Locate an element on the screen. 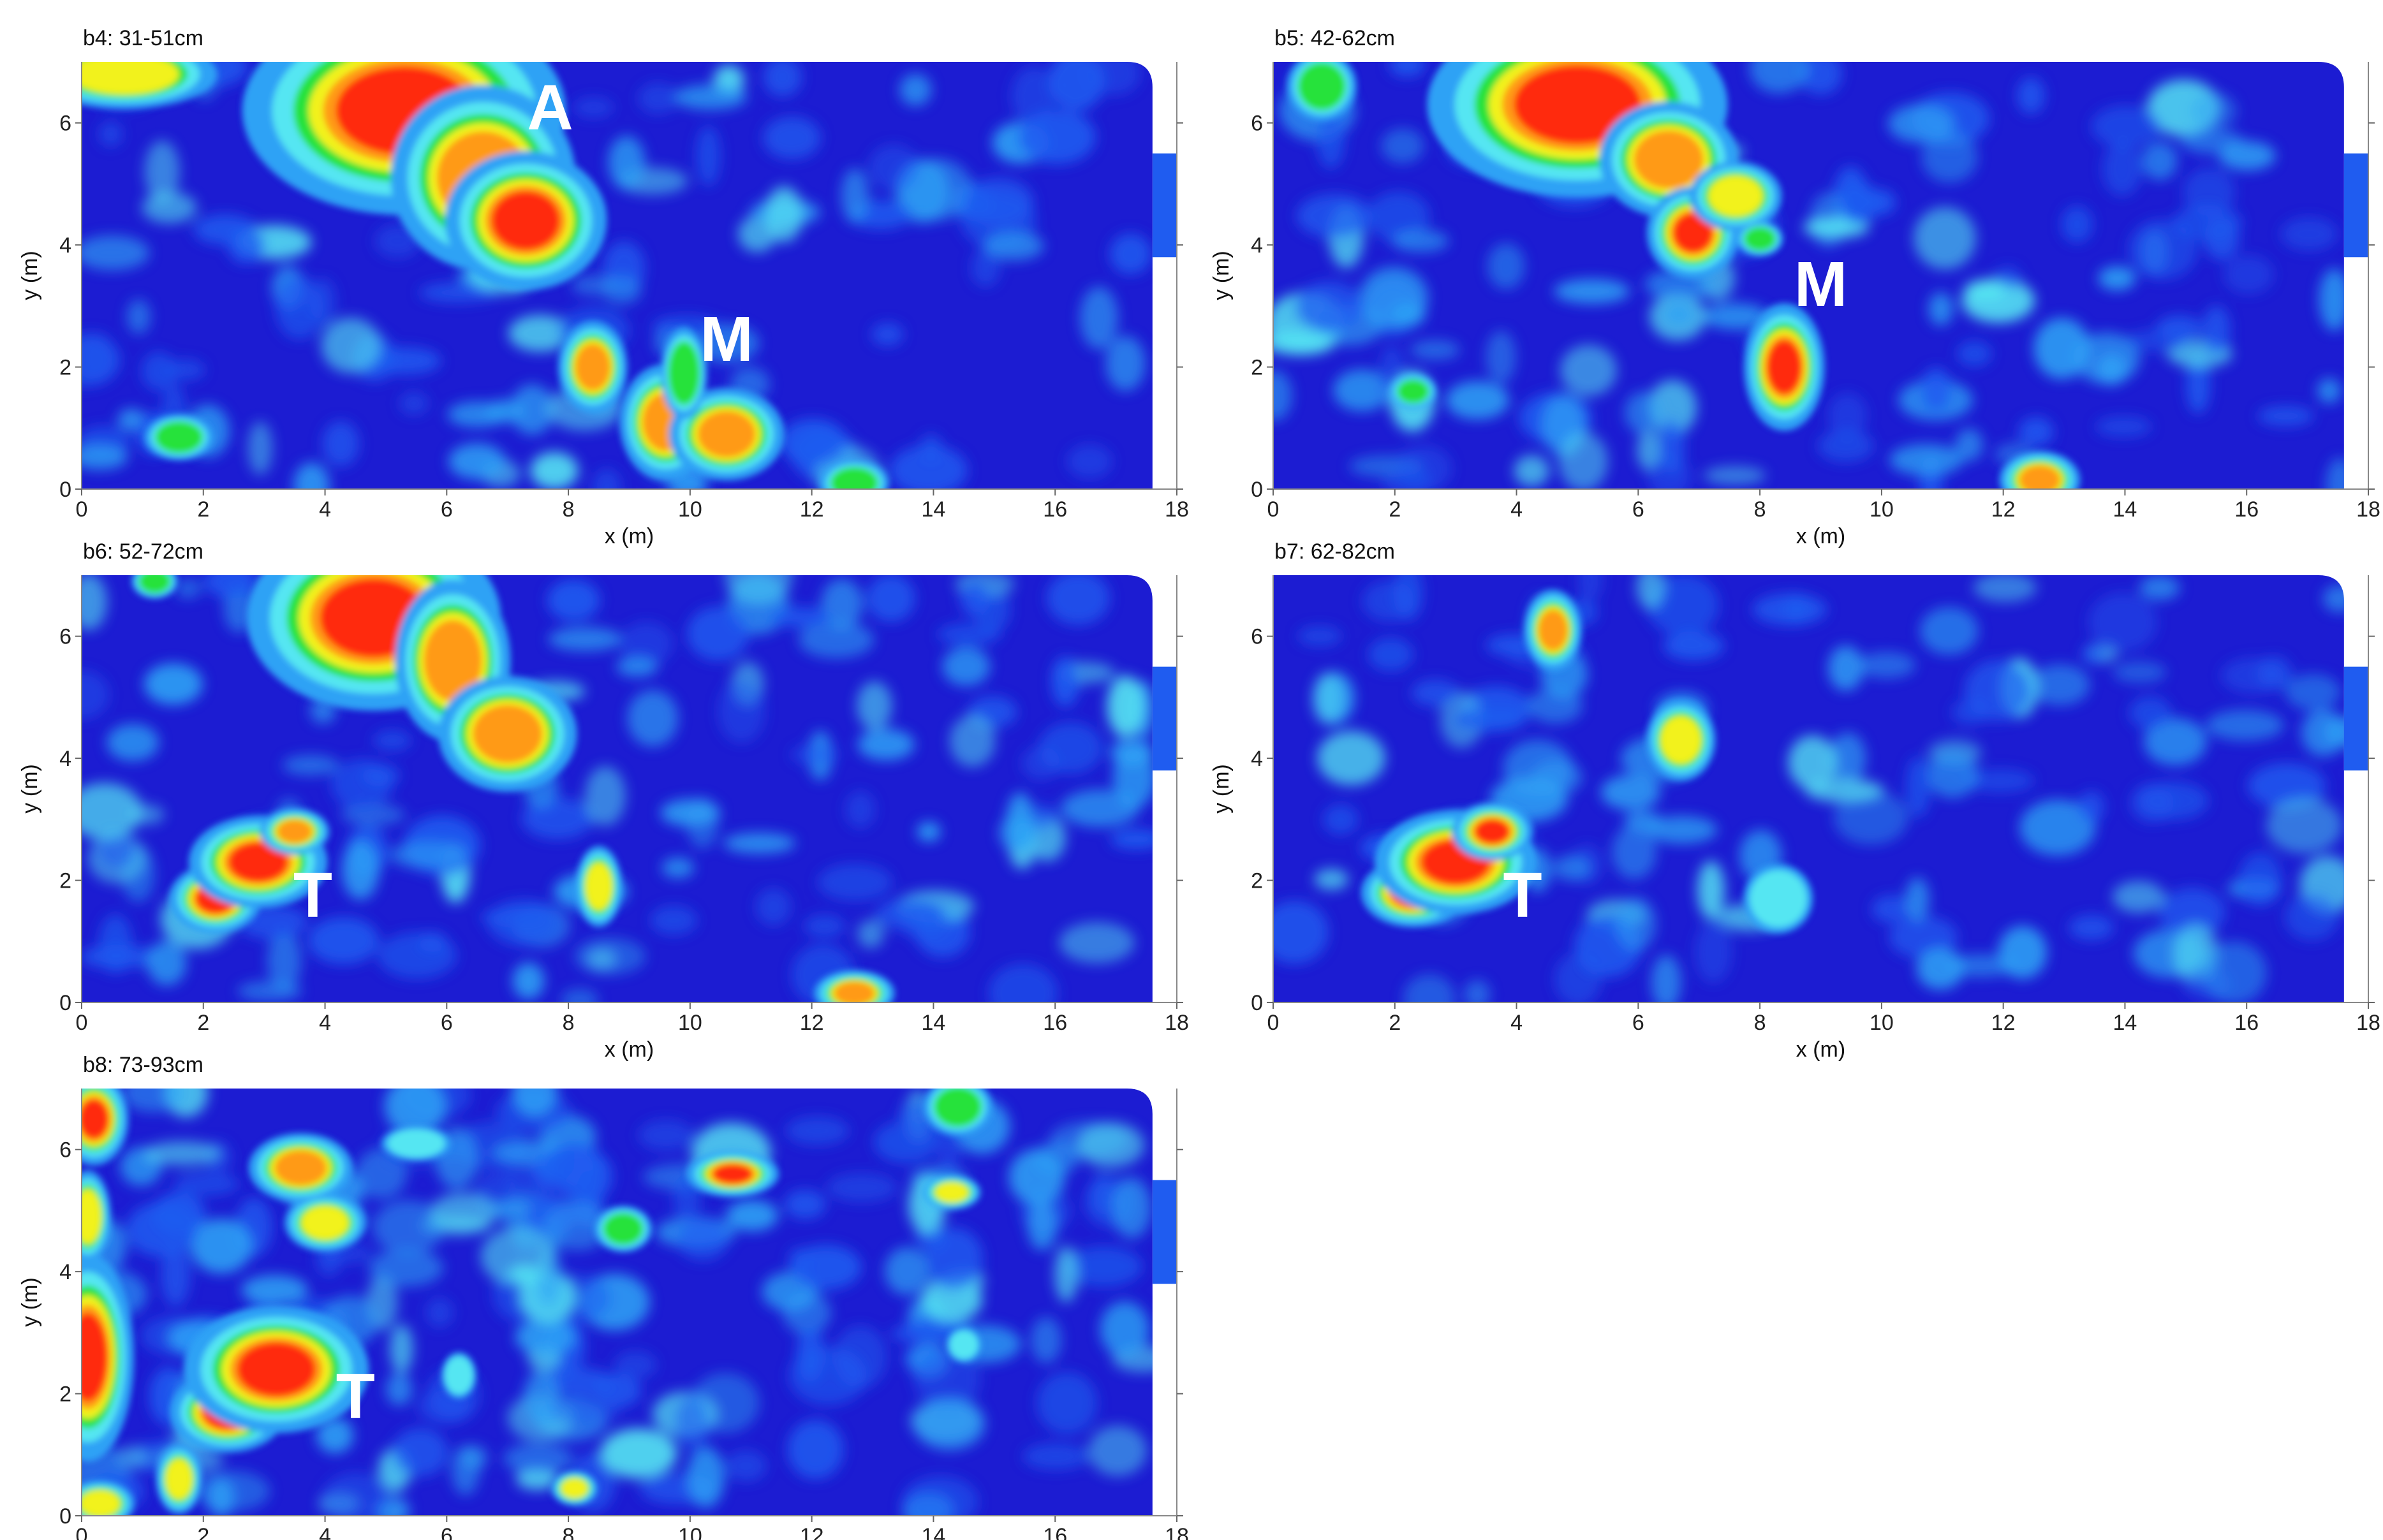  x-tick-label: 16 is located at coordinates (1055, 1532).